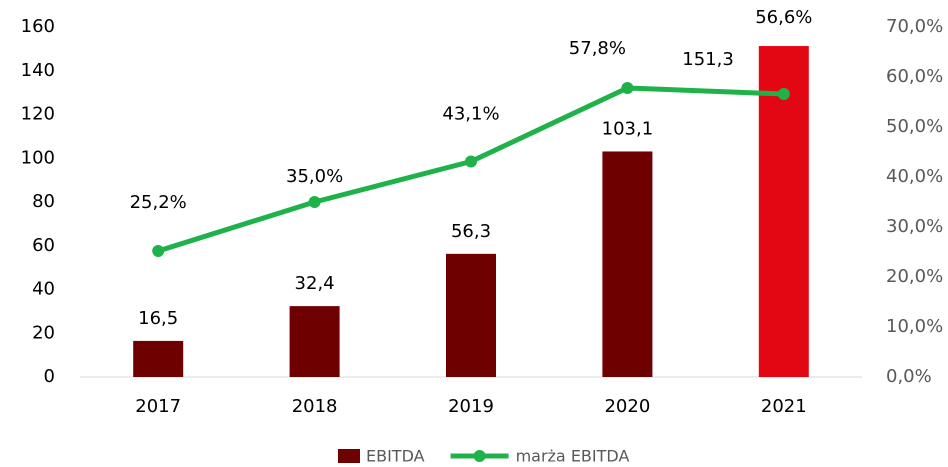 This screenshot has height=467, width=948. Describe the element at coordinates (315, 283) in the screenshot. I see `bar-value-label: 32,4` at that location.